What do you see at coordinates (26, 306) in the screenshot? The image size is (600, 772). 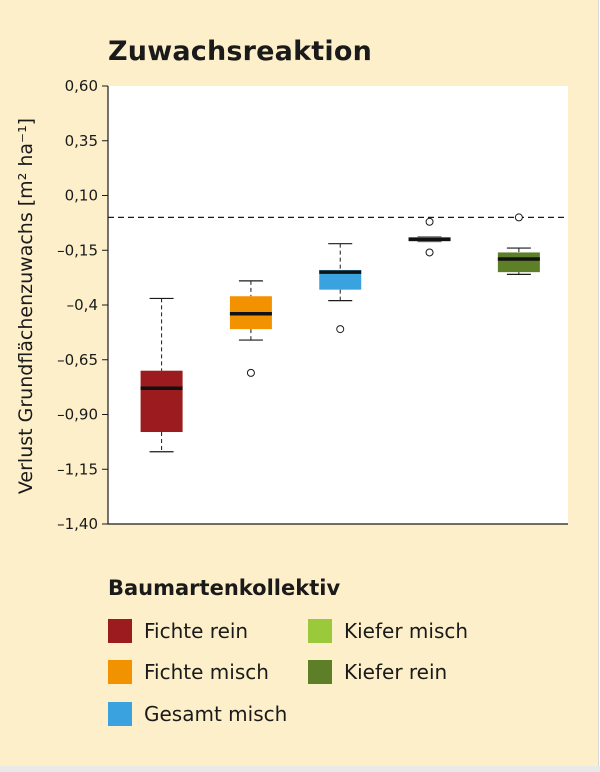 I see `y-axis-label: Verlust Grundflächenzuwachs [m² ha⁻¹]` at bounding box center [26, 306].